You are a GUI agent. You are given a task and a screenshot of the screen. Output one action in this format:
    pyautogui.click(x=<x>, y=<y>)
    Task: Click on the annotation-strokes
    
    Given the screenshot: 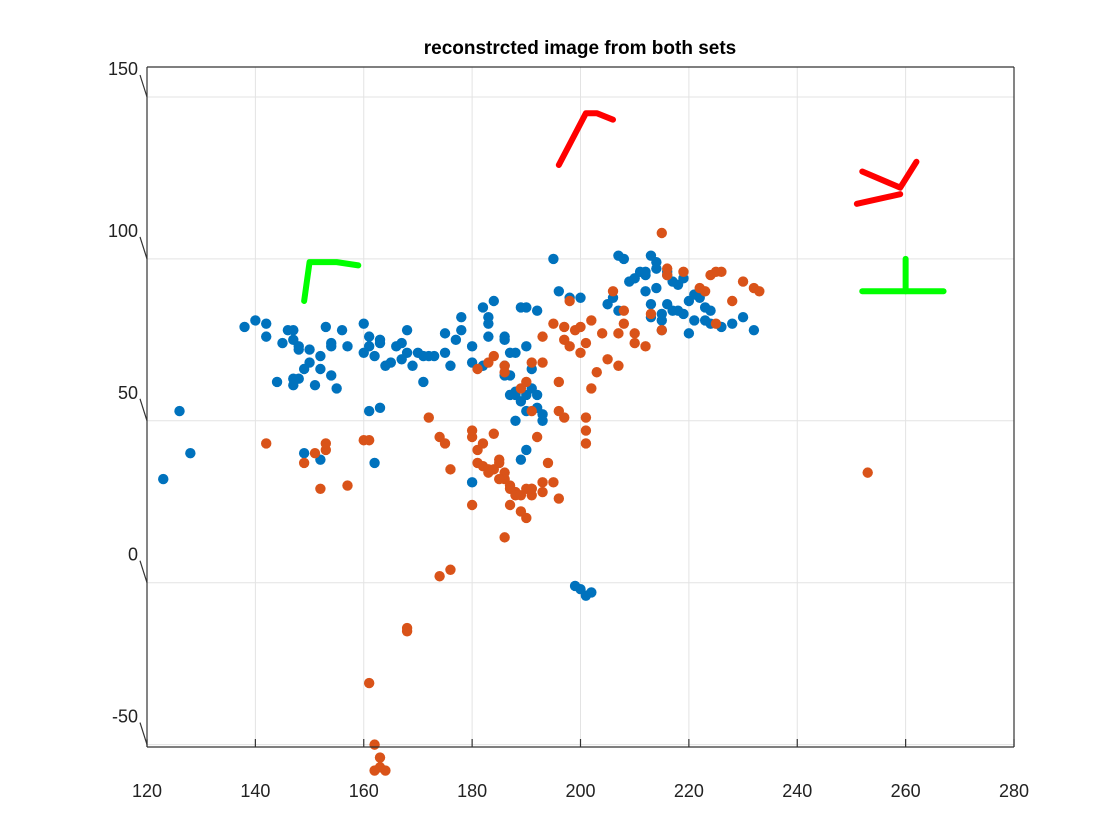 What is the action you would take?
    pyautogui.click(x=624, y=207)
    